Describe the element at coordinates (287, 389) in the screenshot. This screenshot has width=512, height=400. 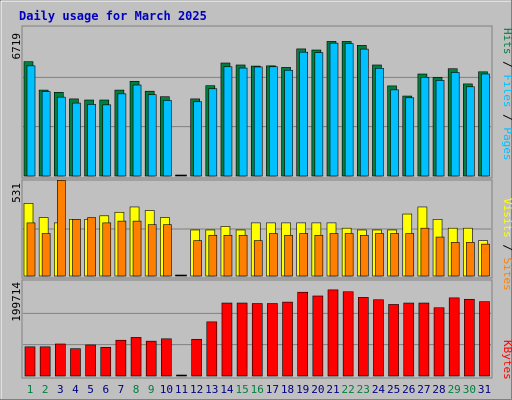
I see `x-tick-label: 18` at that location.